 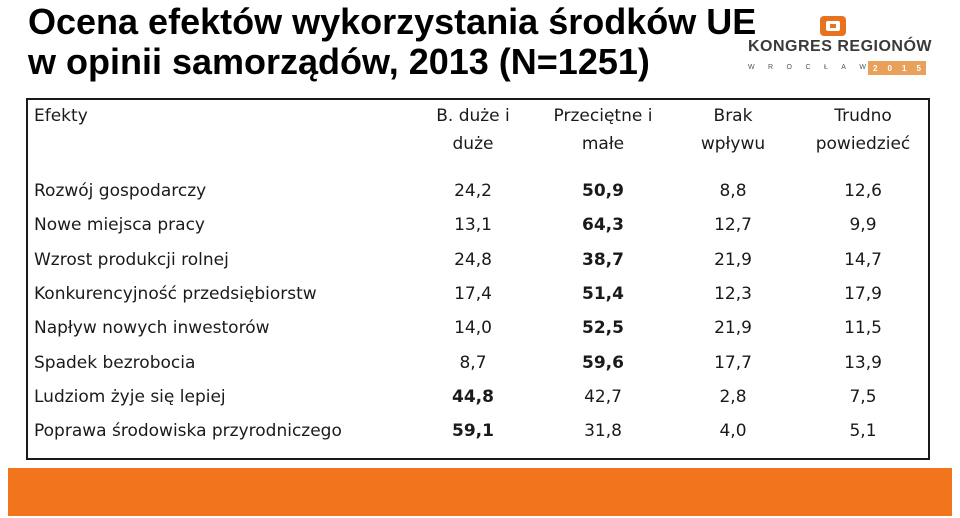 I want to click on table-cell: 31,8, so click(x=603, y=431).